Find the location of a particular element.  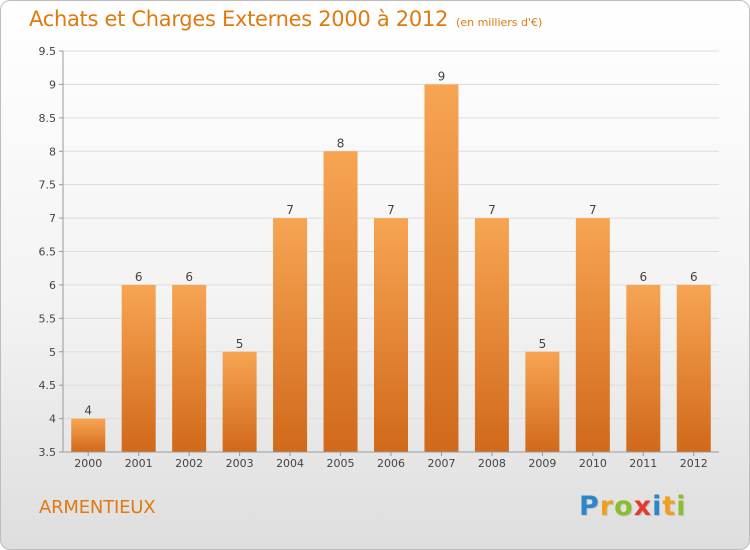

y-tick-label: 5.5 is located at coordinates (48, 318).